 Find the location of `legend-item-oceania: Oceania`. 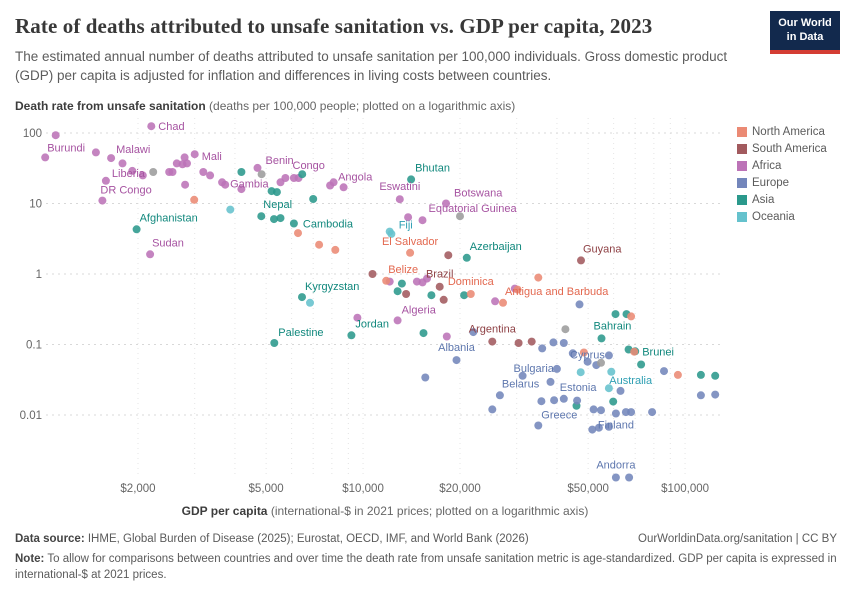

legend-item-oceania: Oceania is located at coordinates (782, 217).